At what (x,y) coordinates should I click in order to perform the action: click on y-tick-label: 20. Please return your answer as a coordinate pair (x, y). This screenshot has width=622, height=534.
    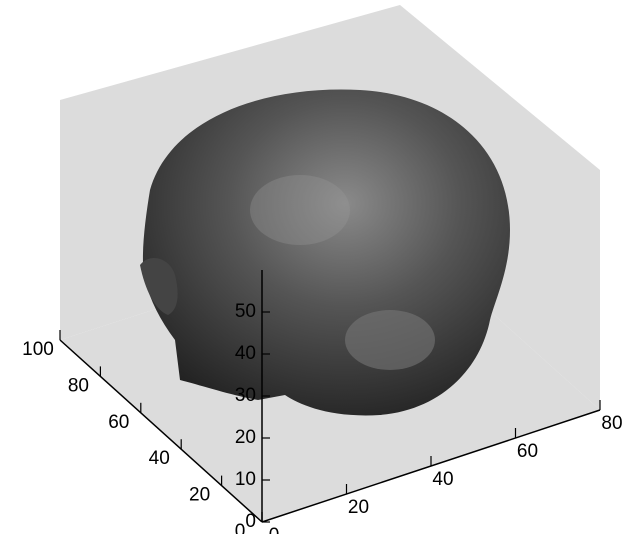
    Looking at the image, I should click on (199, 495).